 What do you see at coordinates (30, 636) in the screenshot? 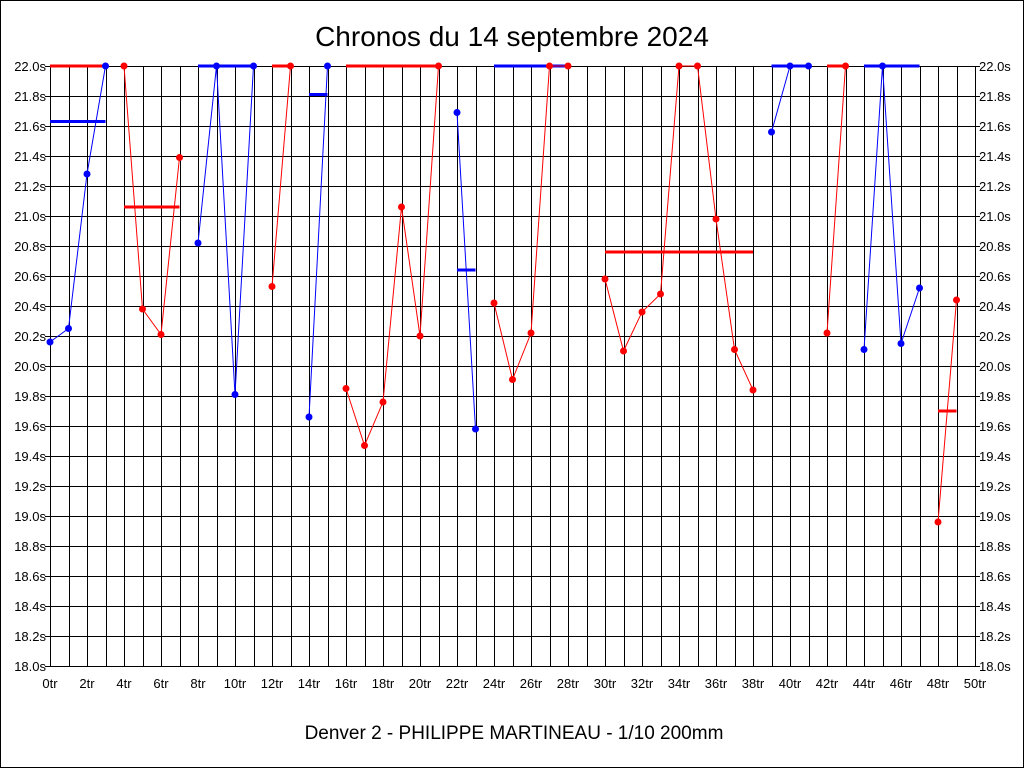
I see `y-tick-label-left: 18.2s` at bounding box center [30, 636].